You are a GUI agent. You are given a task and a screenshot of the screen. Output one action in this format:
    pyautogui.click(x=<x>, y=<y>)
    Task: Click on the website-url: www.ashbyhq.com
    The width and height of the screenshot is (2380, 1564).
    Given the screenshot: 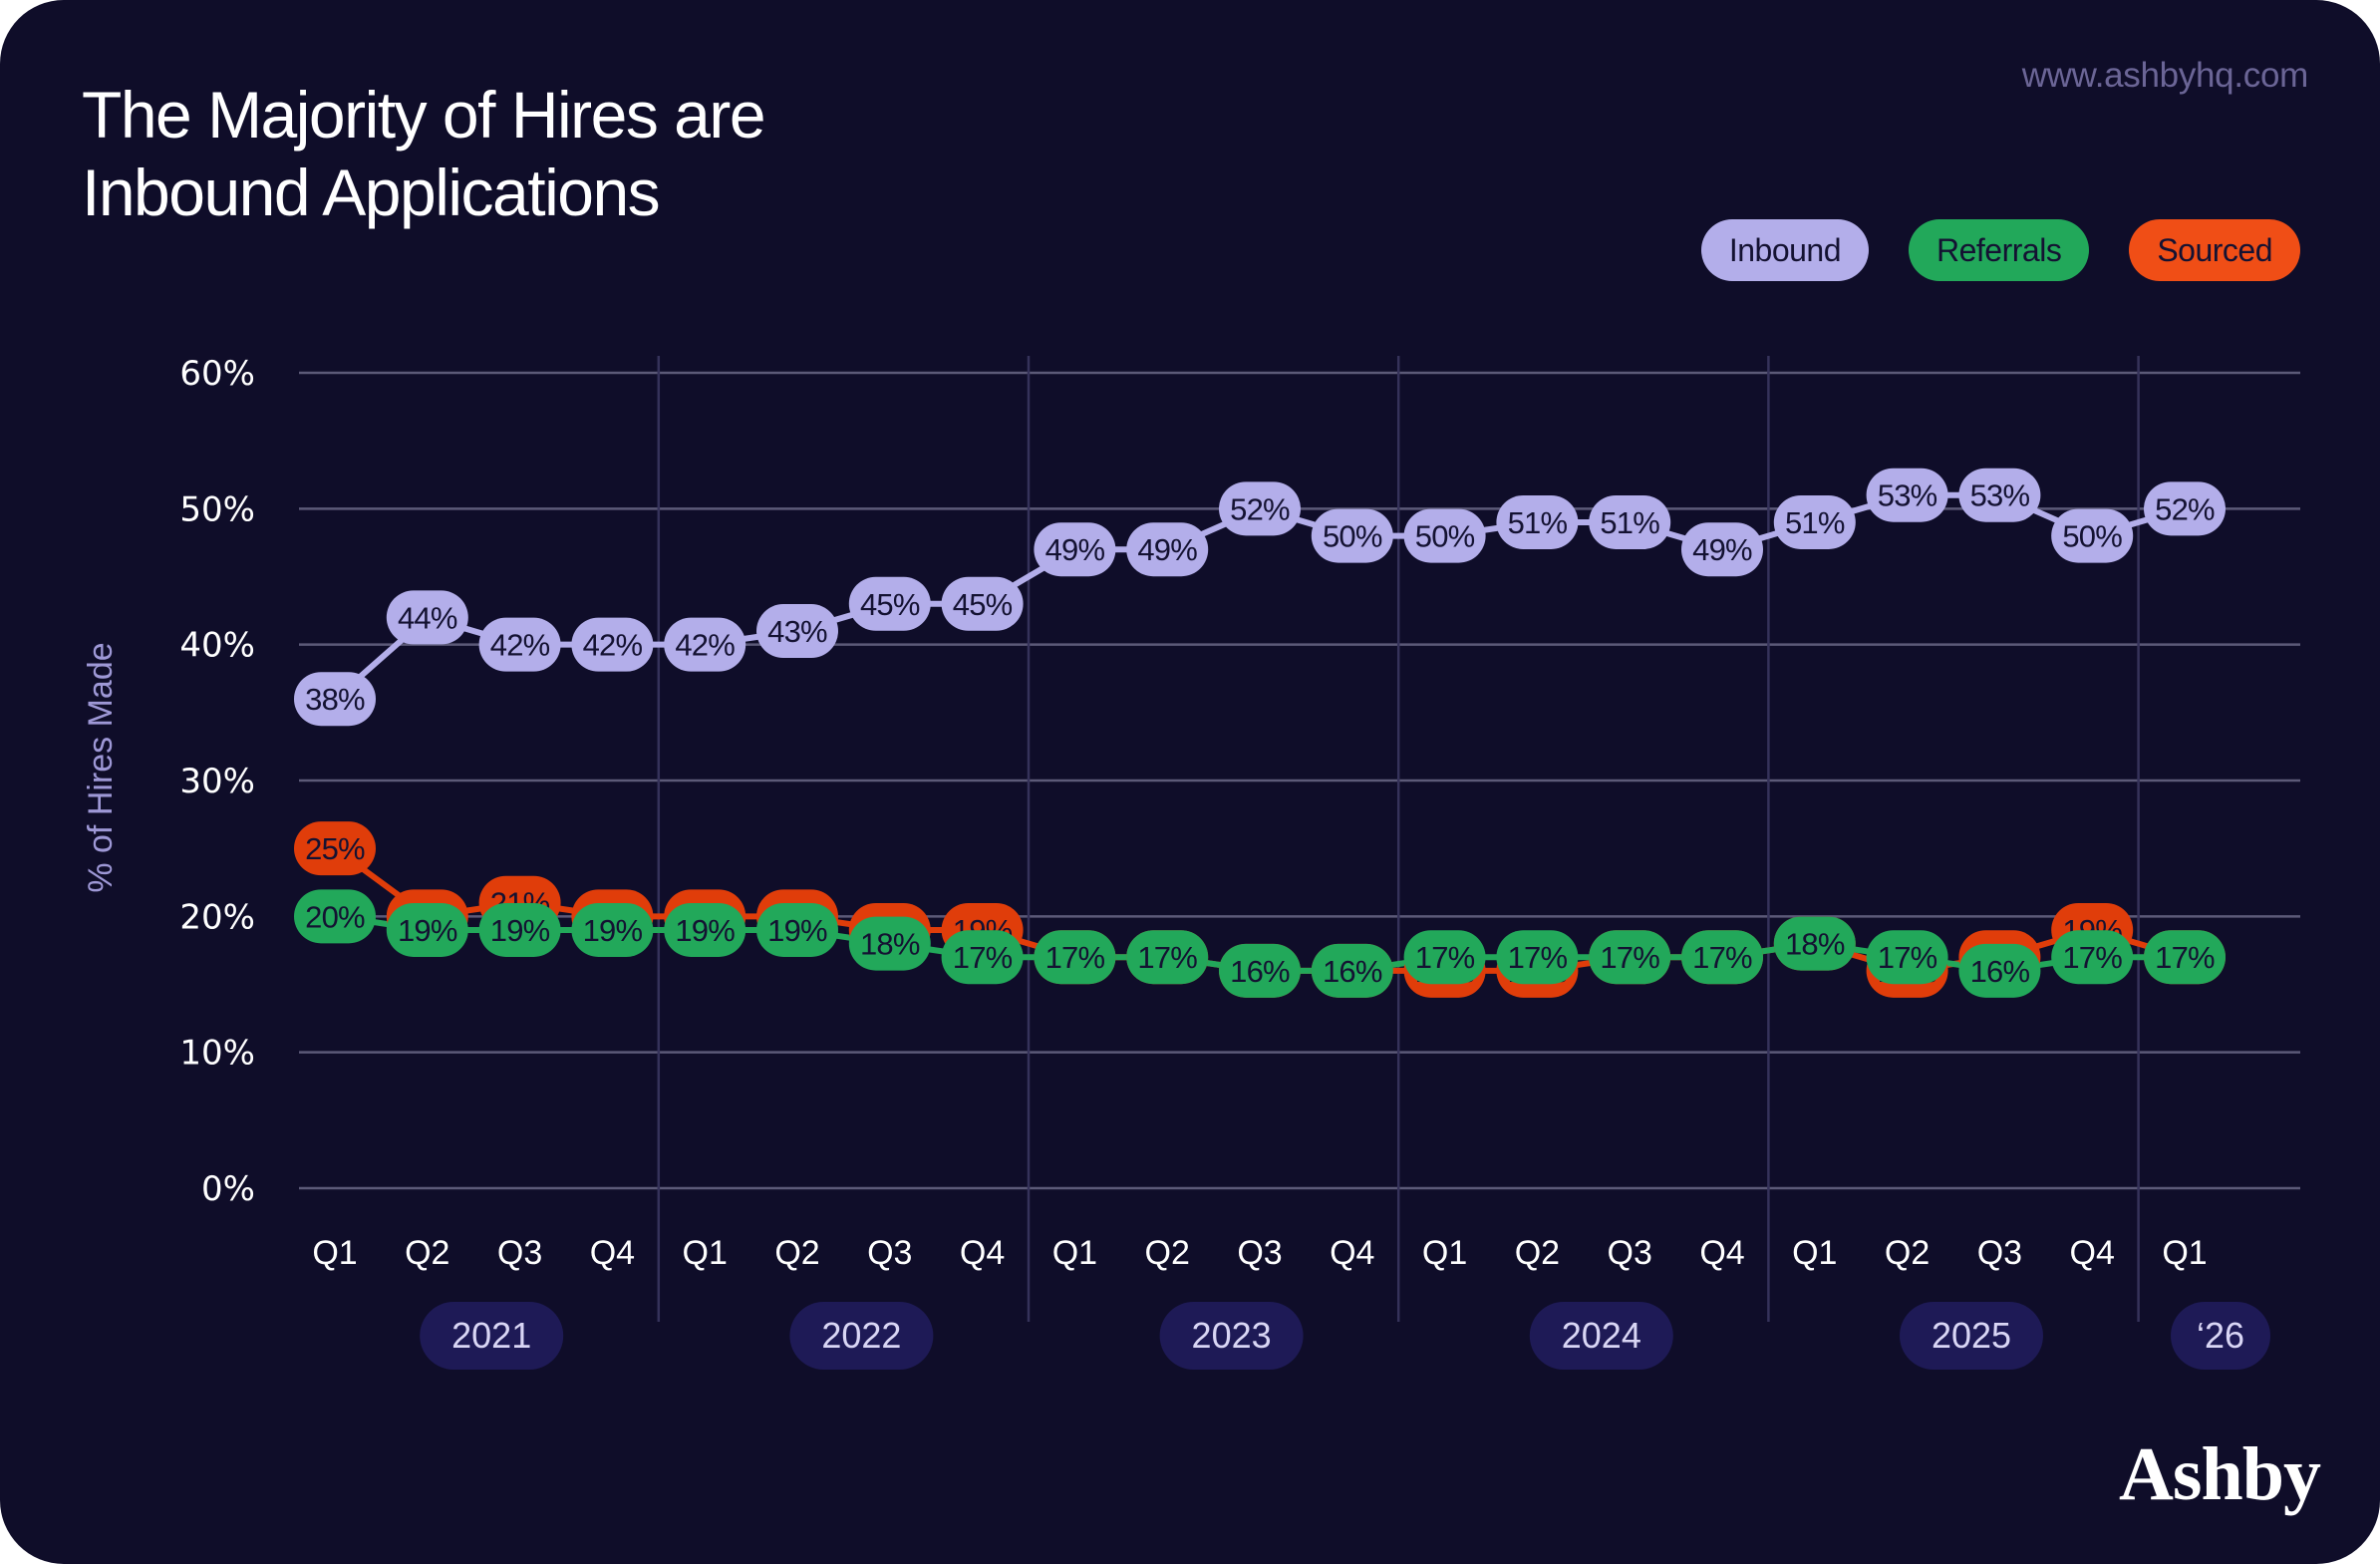 What is the action you would take?
    pyautogui.click(x=2165, y=75)
    